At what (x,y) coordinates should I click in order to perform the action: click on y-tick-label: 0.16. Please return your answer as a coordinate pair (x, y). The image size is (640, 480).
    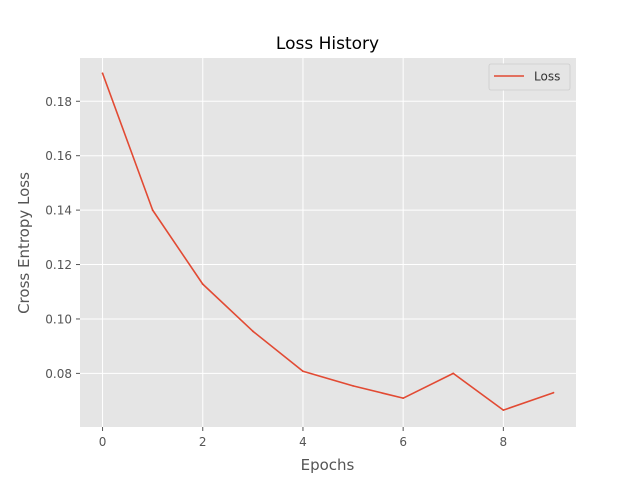
    Looking at the image, I should click on (58, 156).